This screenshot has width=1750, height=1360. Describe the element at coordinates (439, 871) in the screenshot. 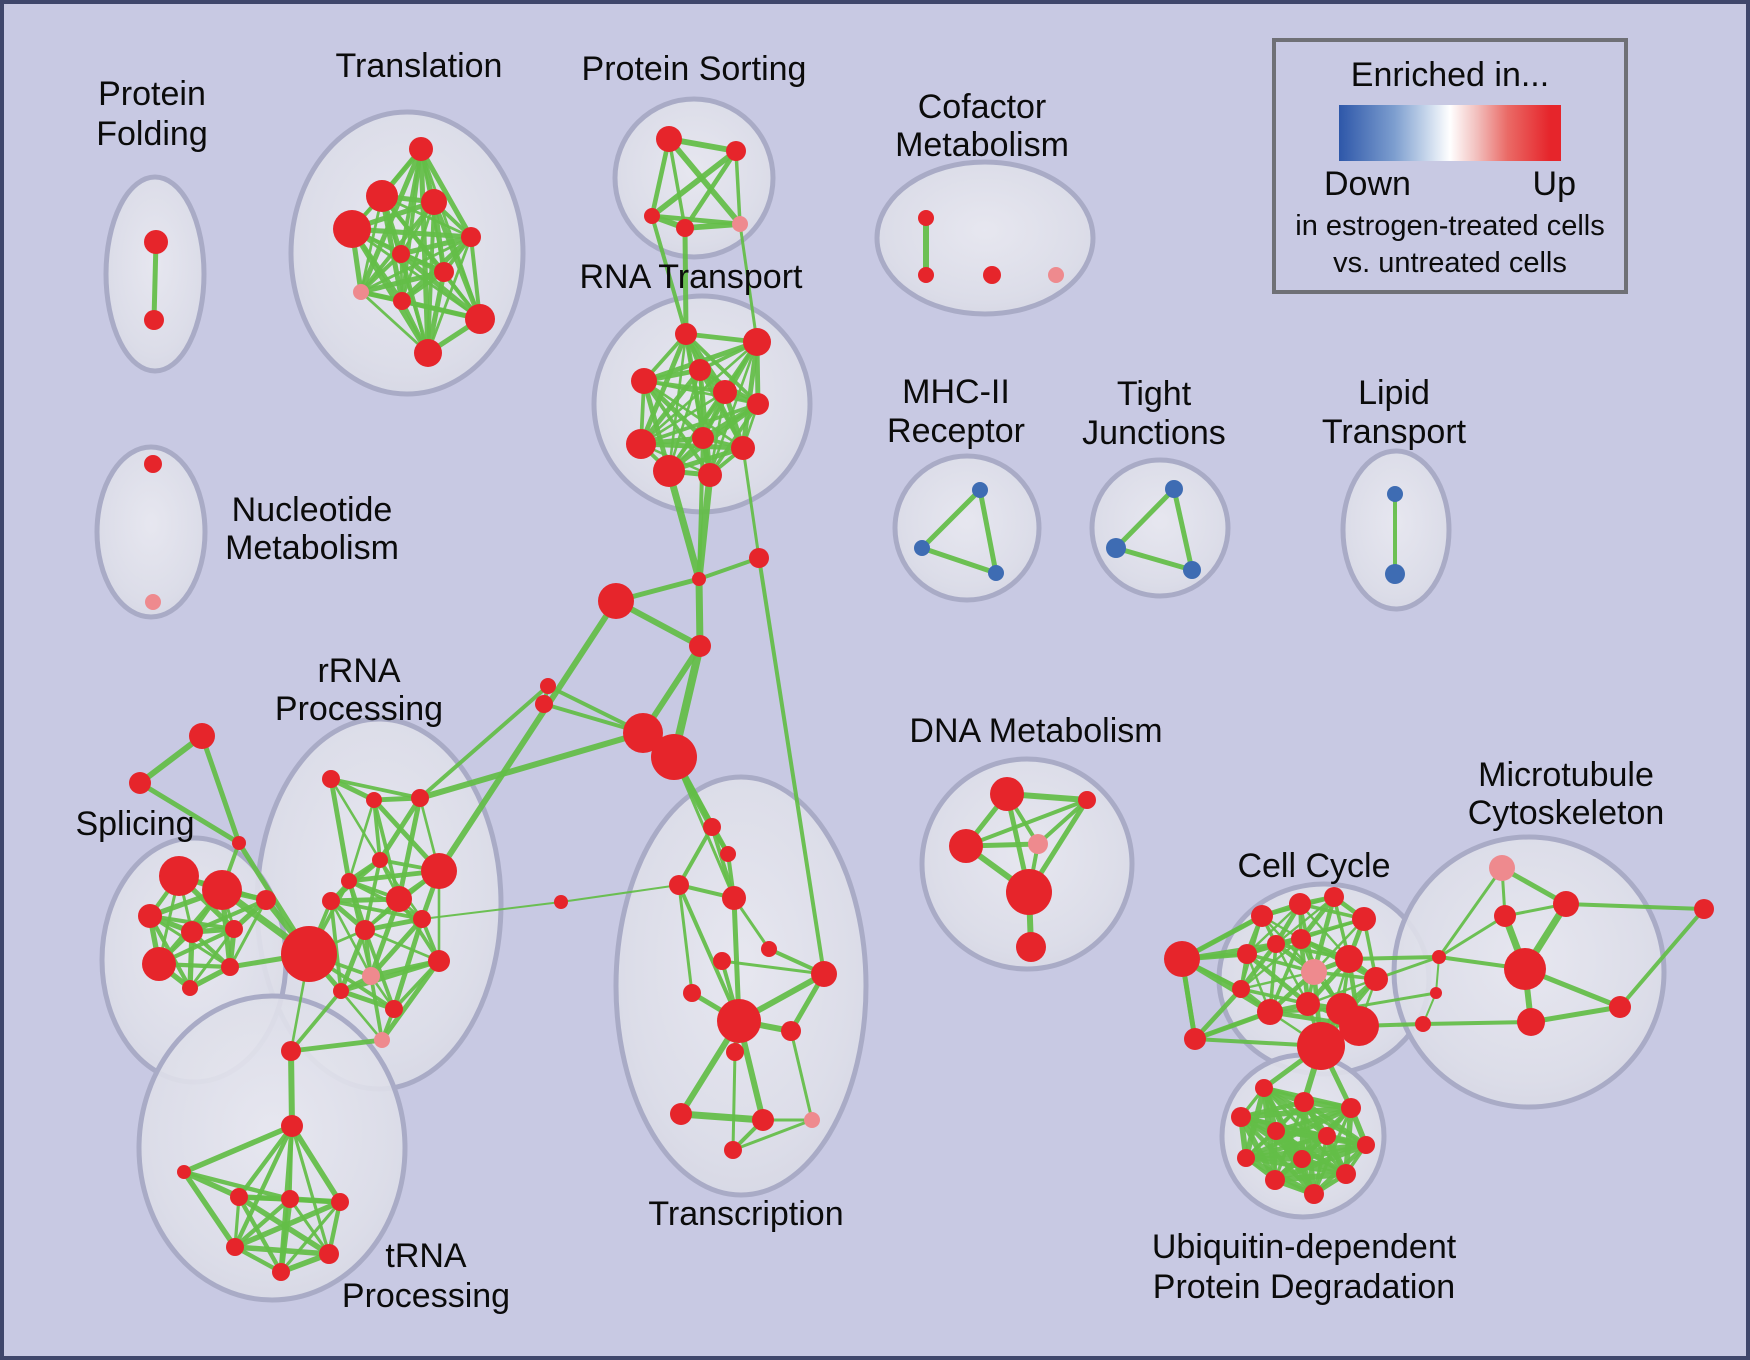

I see `node-rr6` at that location.